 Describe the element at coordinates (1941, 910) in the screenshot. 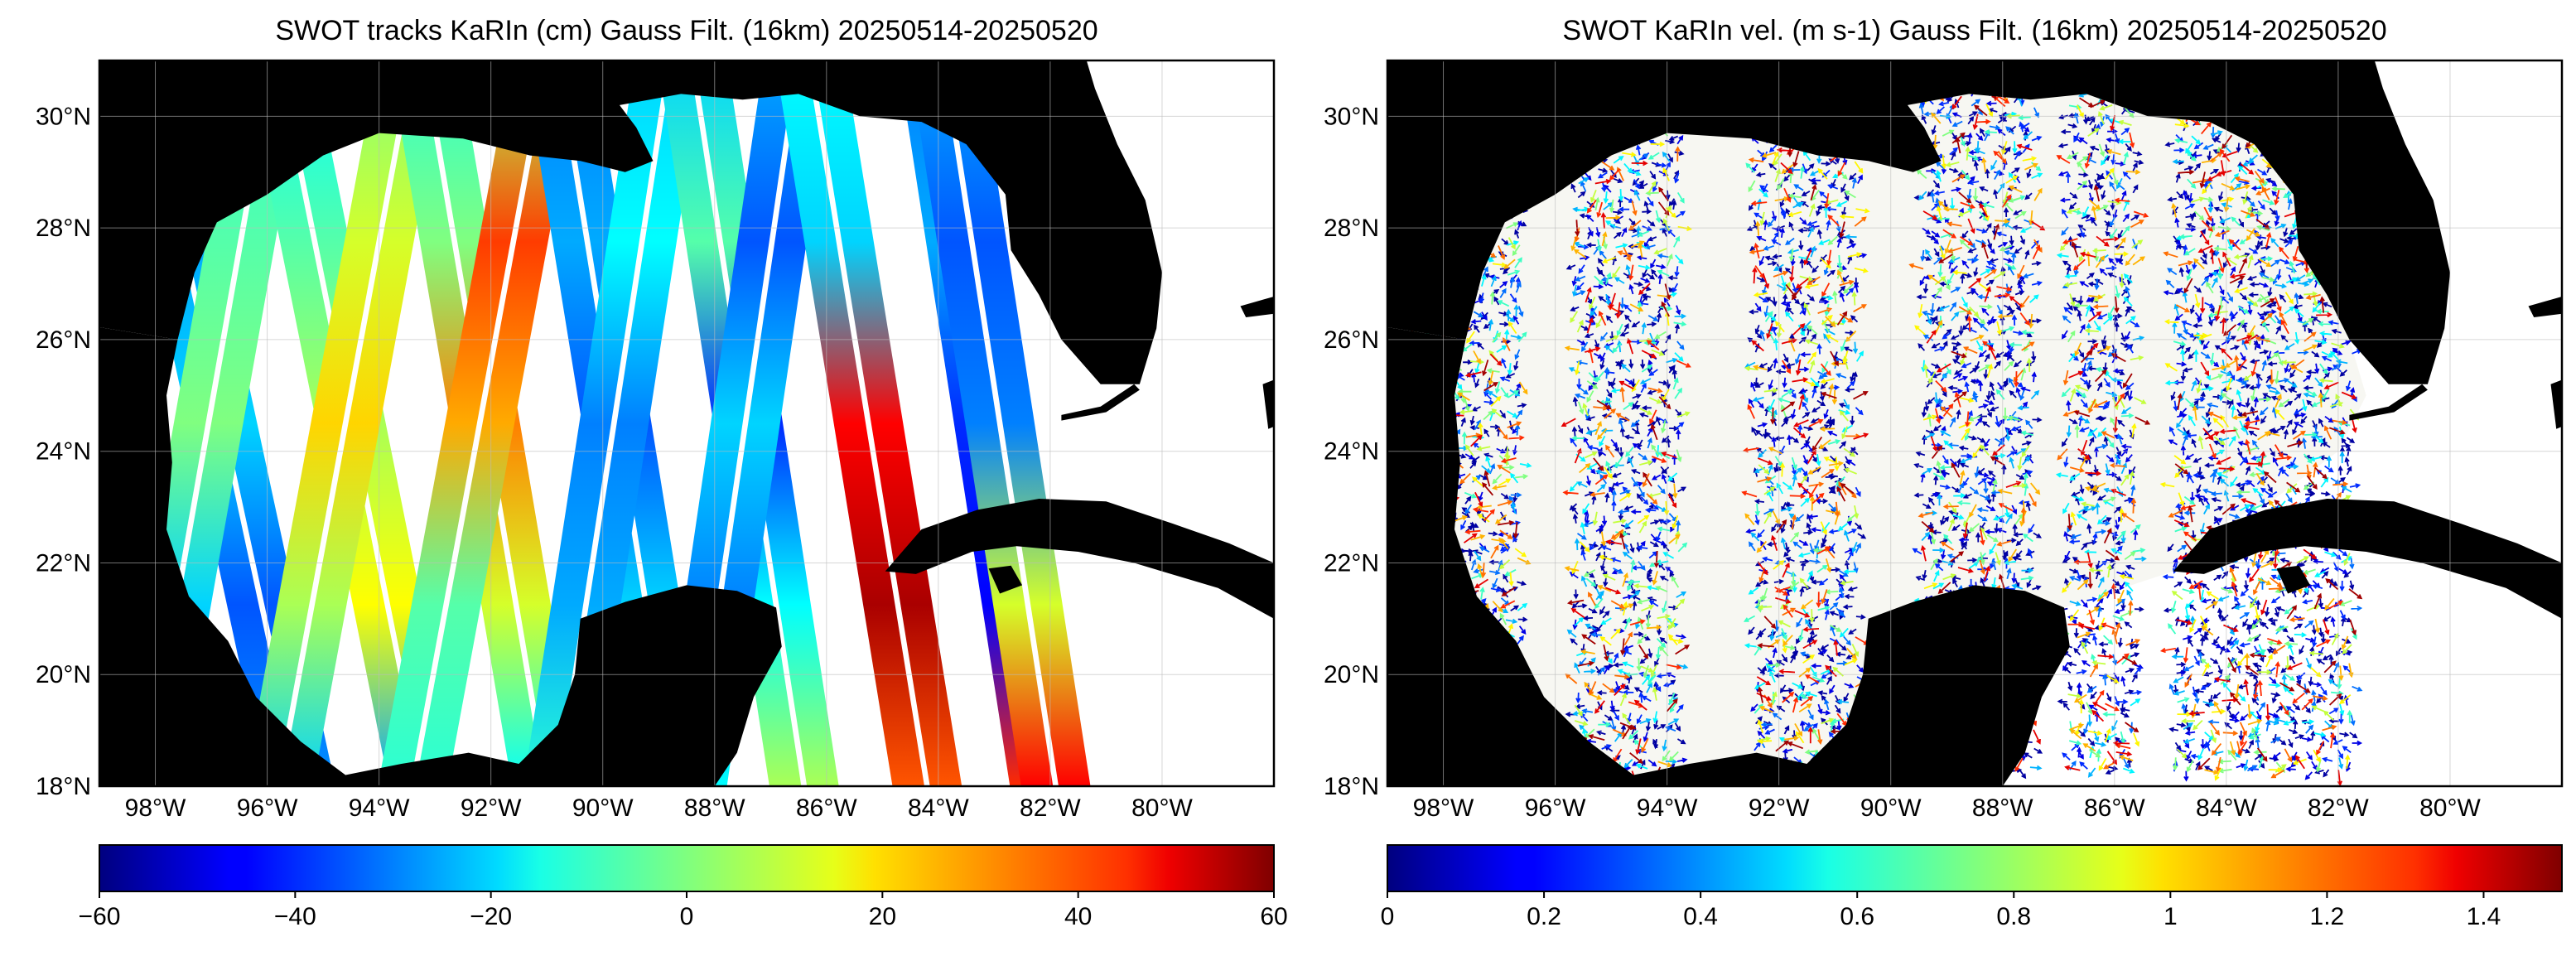

I see `colorbar-ticks: 0 0.2 0.4 0.6 0.8 1 1.2 1.4` at that location.